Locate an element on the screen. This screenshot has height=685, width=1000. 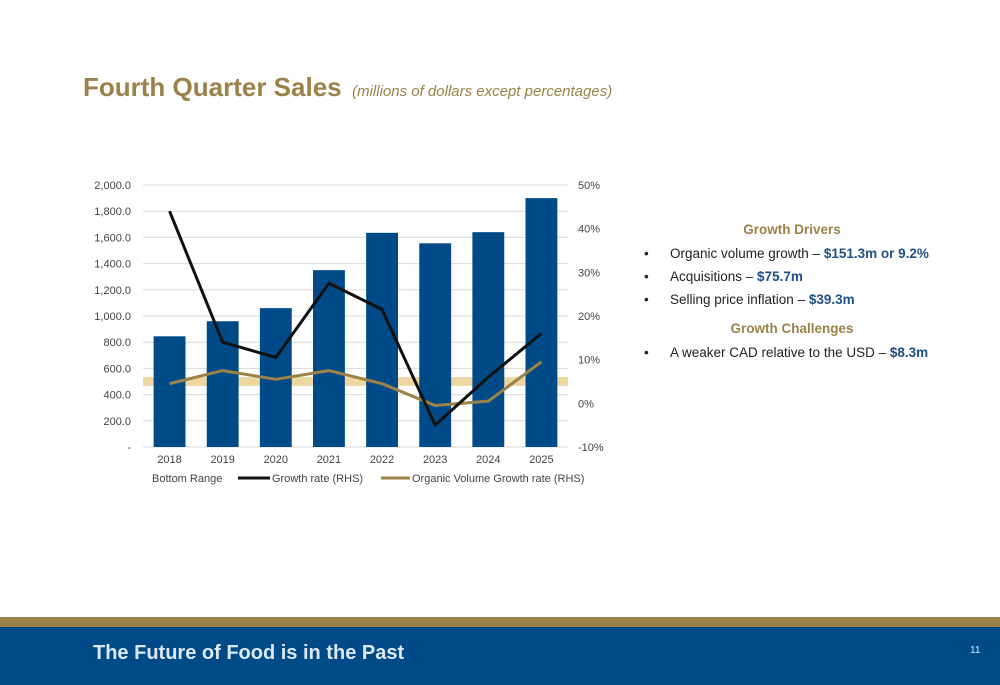
y-left-tick-label: 1,200.0 is located at coordinates (112, 291).